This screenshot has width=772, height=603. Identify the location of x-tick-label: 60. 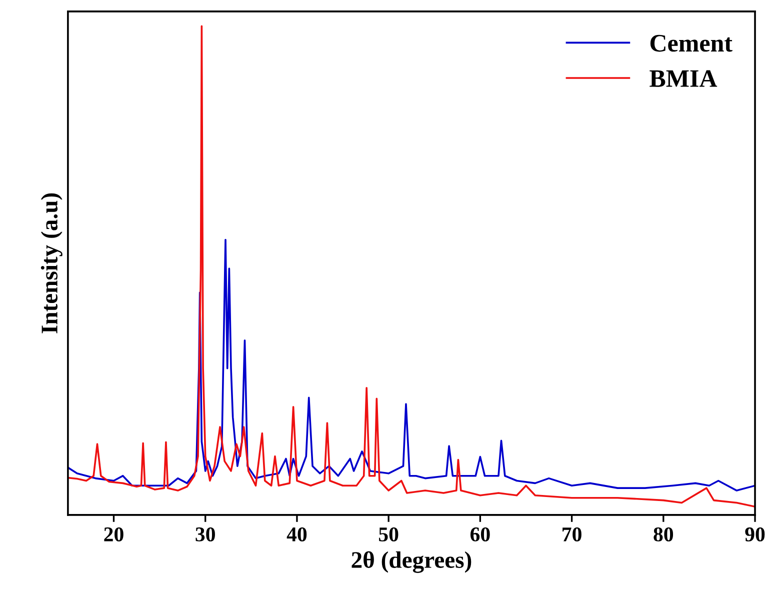
(480, 534).